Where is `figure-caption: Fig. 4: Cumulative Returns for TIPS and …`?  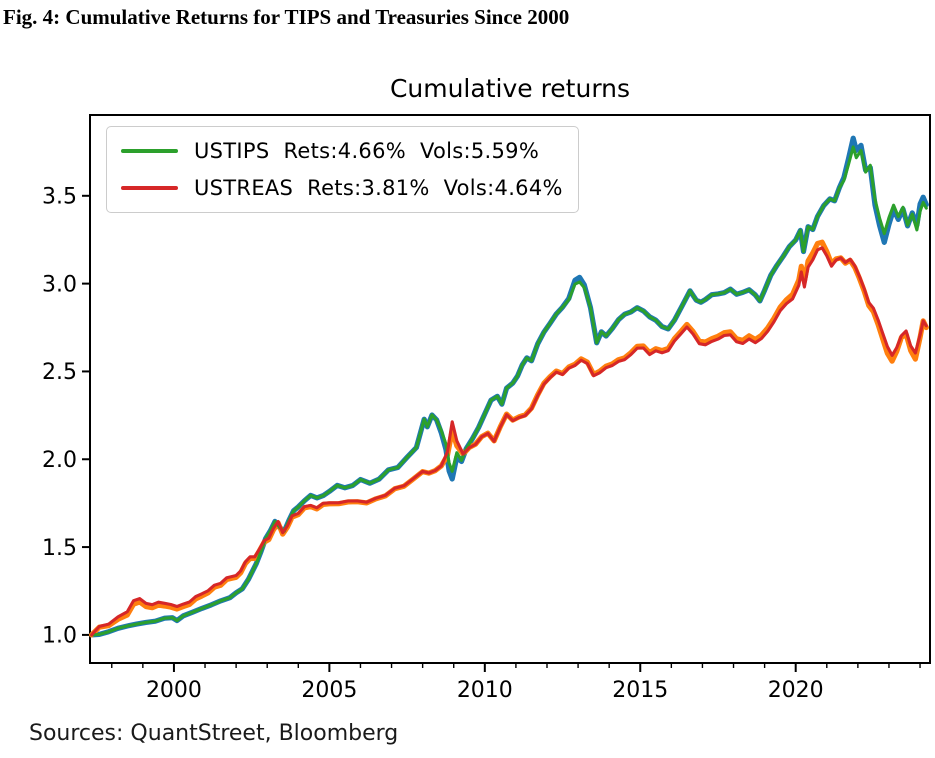 figure-caption: Fig. 4: Cumulative Returns for TIPS and … is located at coordinates (286, 17).